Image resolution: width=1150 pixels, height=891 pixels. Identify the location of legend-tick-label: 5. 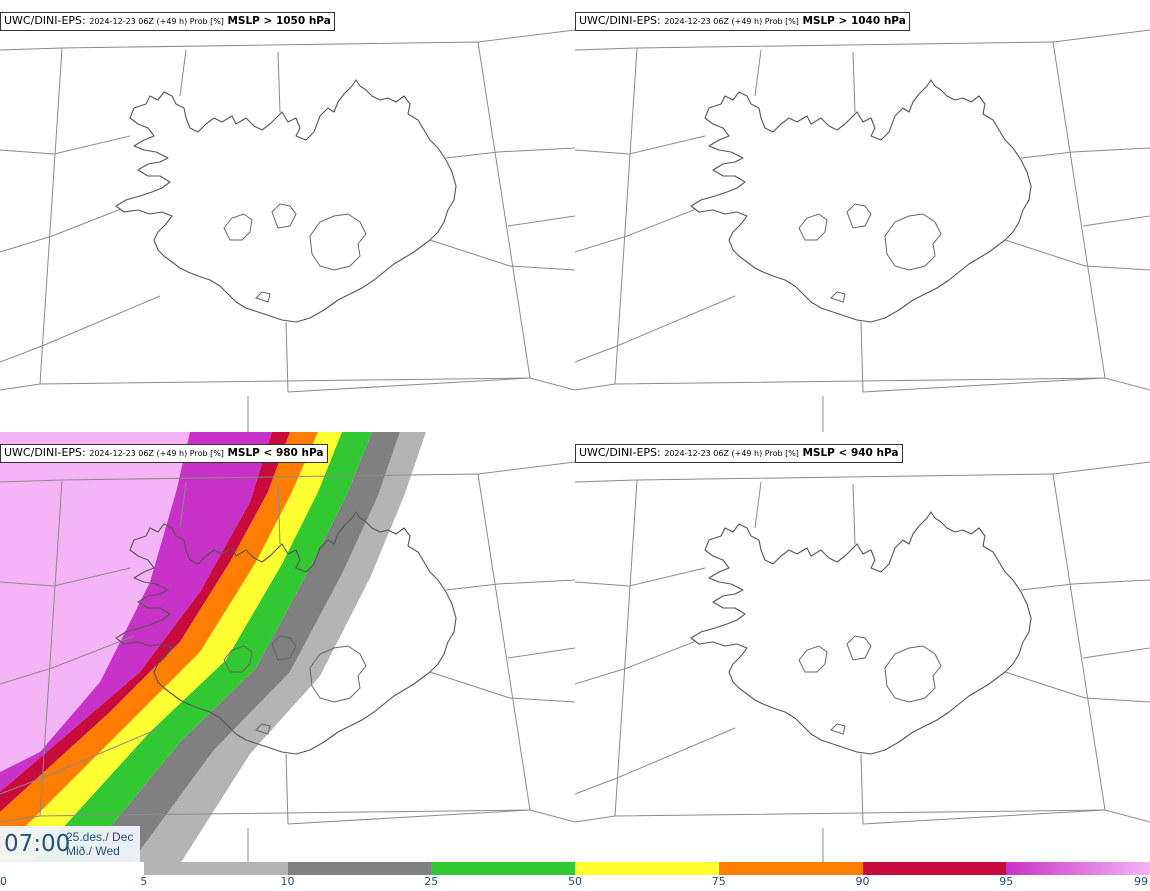
(144, 881).